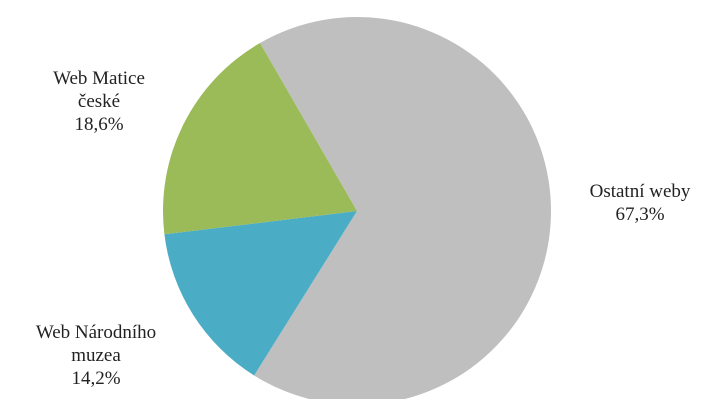 The height and width of the screenshot is (399, 713). I want to click on slice-name-label: muzea, so click(96, 355).